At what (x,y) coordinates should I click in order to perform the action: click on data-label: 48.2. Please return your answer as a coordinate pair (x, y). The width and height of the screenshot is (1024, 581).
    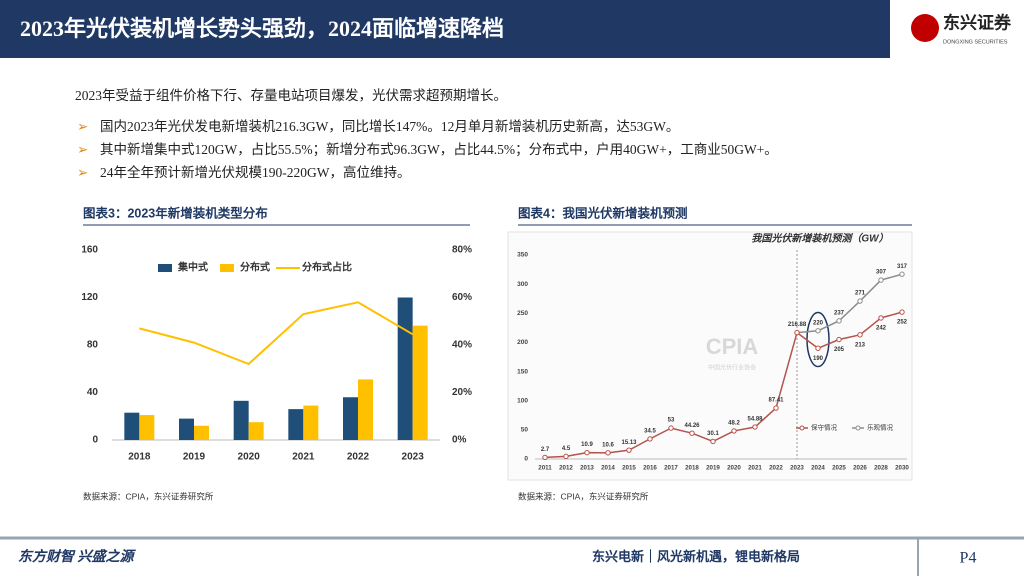
    Looking at the image, I should click on (734, 423).